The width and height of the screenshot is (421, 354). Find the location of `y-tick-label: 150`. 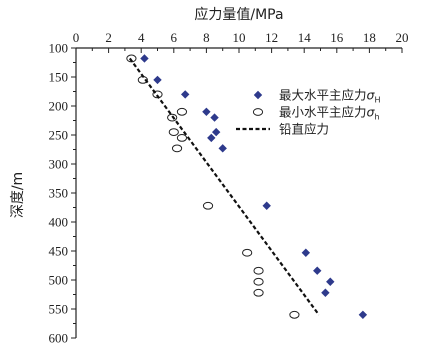

y-tick-label: 150 is located at coordinates (59, 77).